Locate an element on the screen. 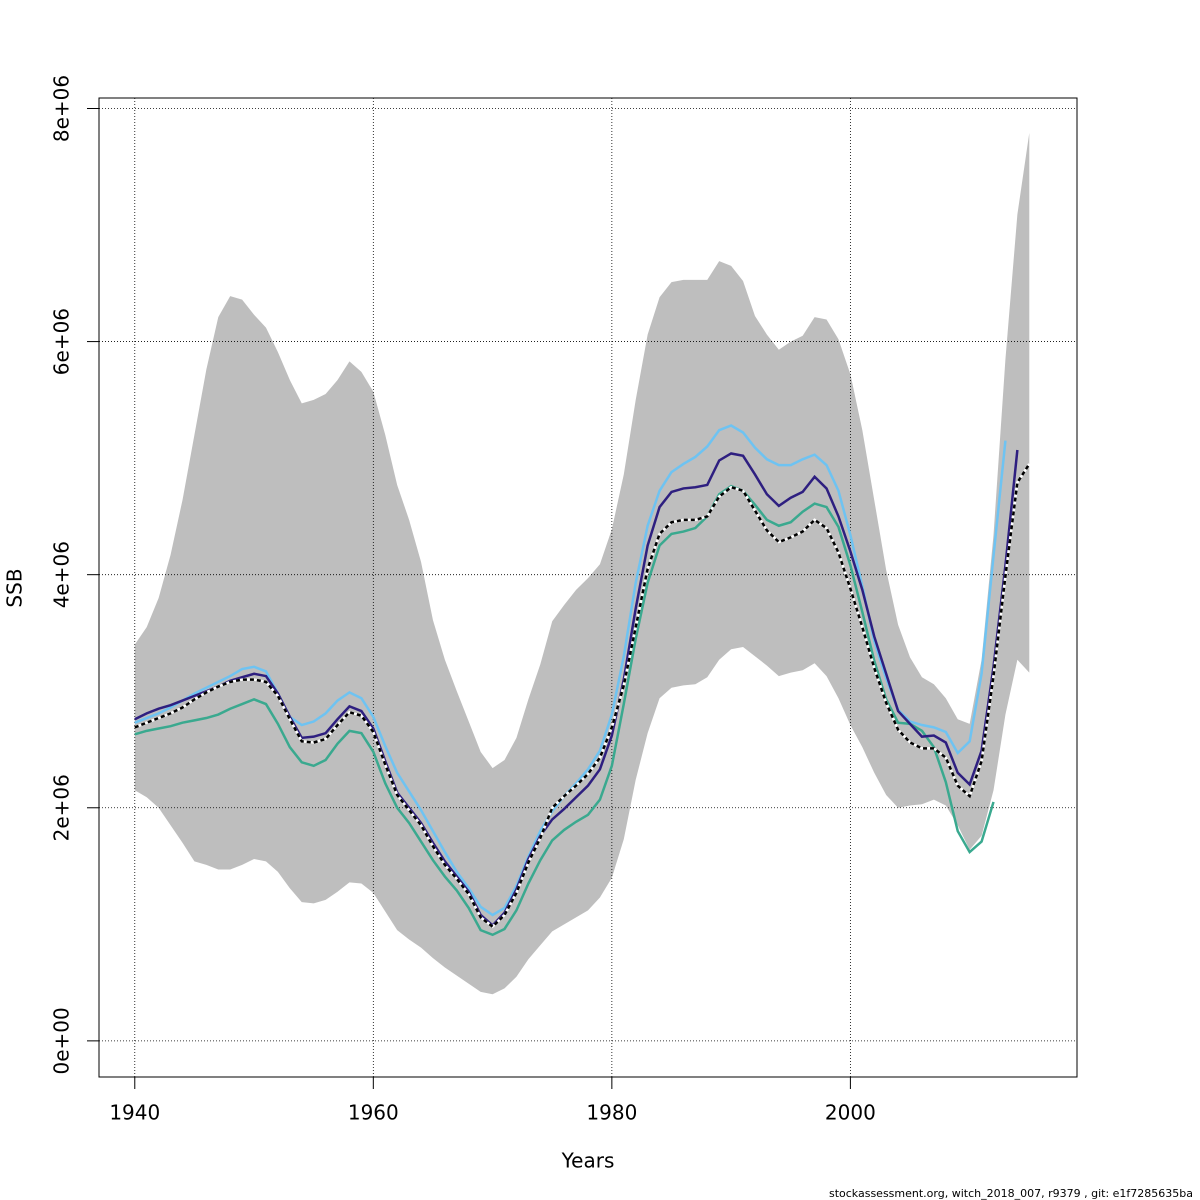 The image size is (1200, 1200). y-tick-label: 8e+06 is located at coordinates (62, 108).